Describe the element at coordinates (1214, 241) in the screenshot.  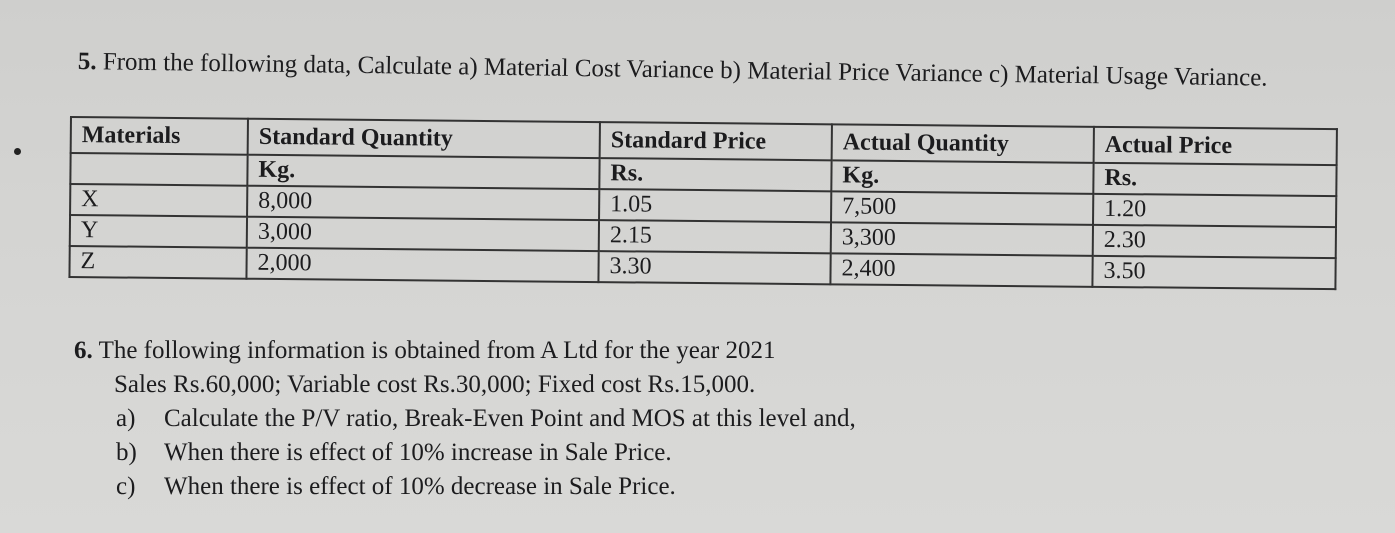
I see `table-cell: 2.30` at that location.